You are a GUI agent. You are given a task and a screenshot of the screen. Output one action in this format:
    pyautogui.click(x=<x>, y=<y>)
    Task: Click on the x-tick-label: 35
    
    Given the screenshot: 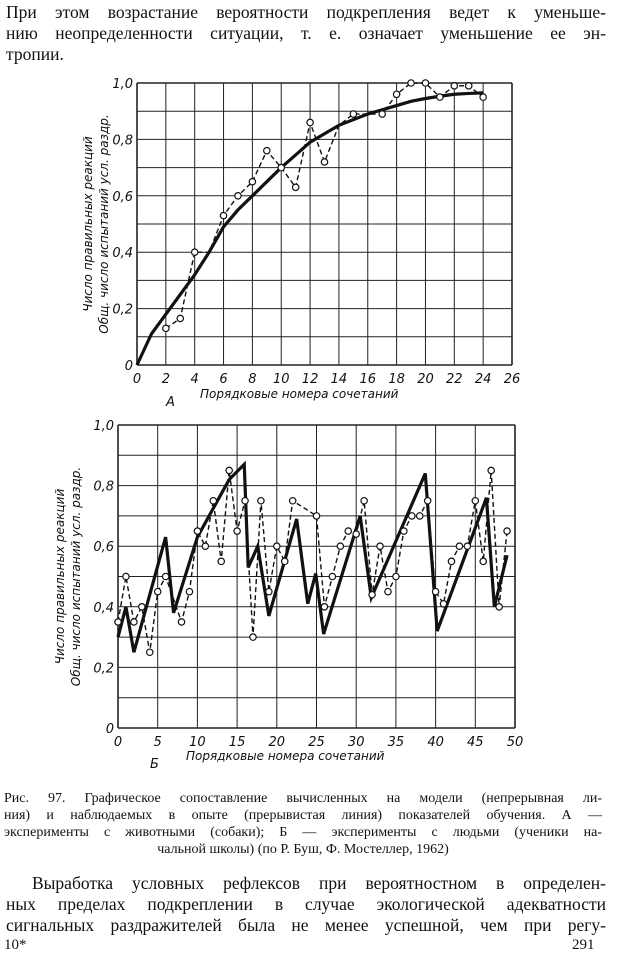 What is the action you would take?
    pyautogui.click(x=396, y=742)
    